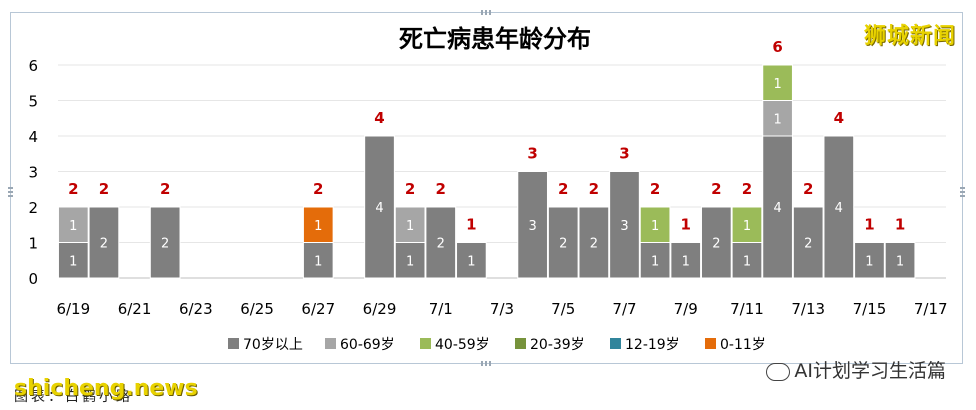 Image resolution: width=976 pixels, height=410 pixels. Describe the element at coordinates (73, 397) in the screenshot. I see `source-caption: 图表：白鹤小路` at that location.